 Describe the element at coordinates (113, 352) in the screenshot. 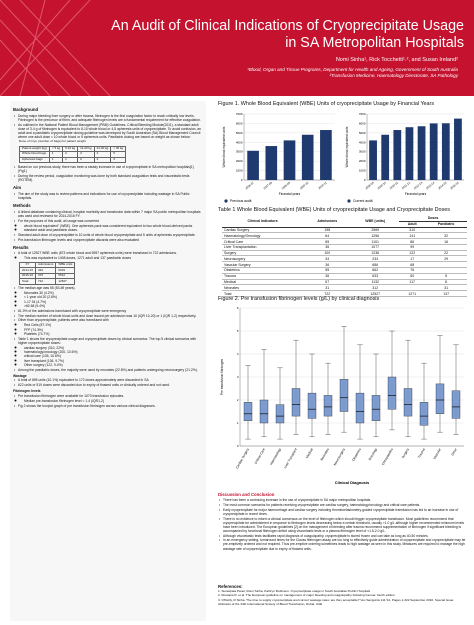

I see `sub-item: haematology/oncology (200, 13.6%)` at that location.